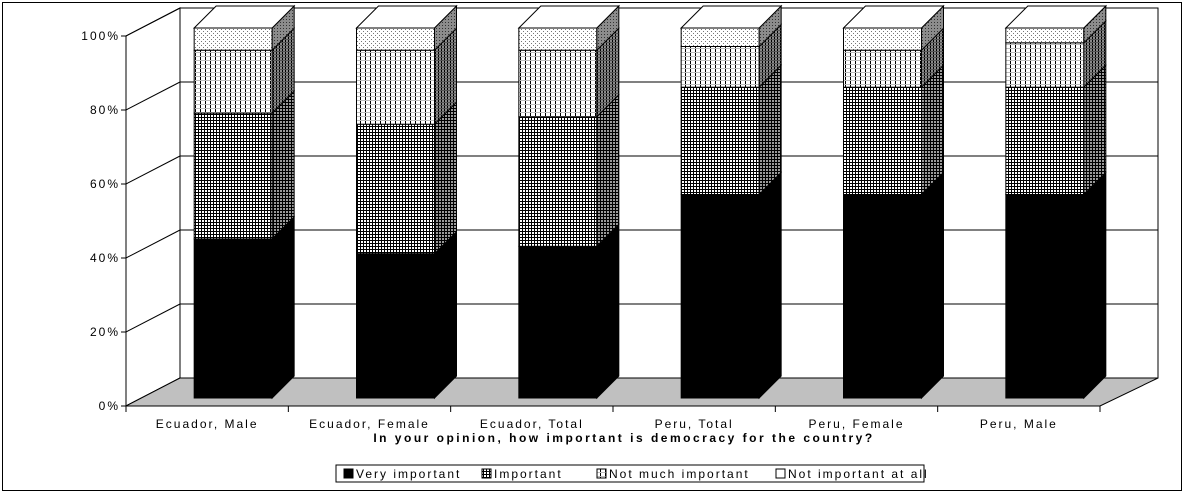 The image size is (1186, 495). I want to click on legend-label: Not much important, so click(679, 474).